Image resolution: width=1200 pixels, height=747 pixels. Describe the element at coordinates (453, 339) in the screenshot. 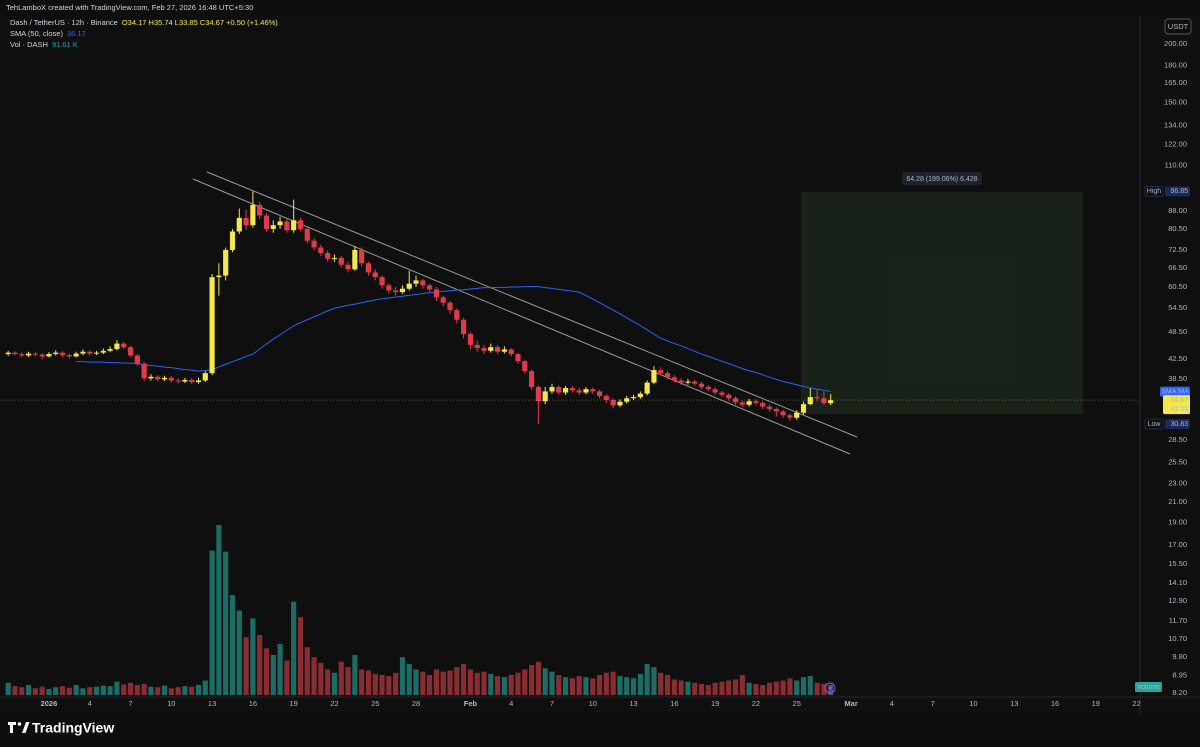

I see `sma-line` at that location.